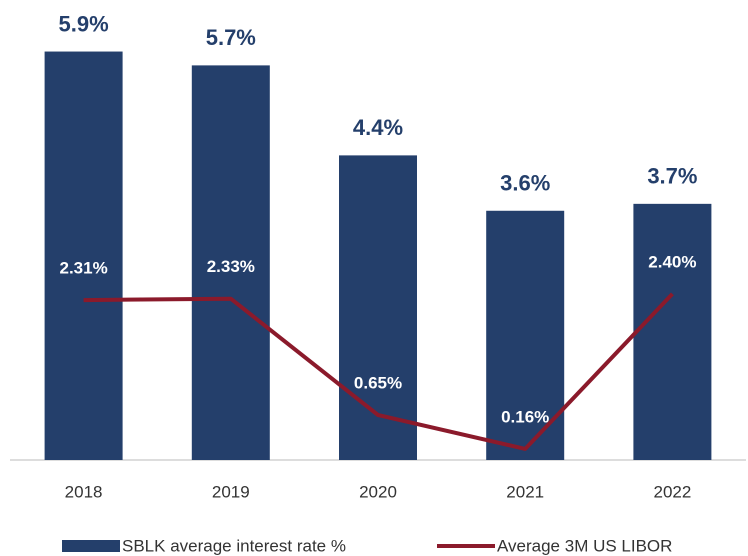 This screenshot has height=556, width=748. I want to click on bar-label: 5.7%, so click(231, 37).